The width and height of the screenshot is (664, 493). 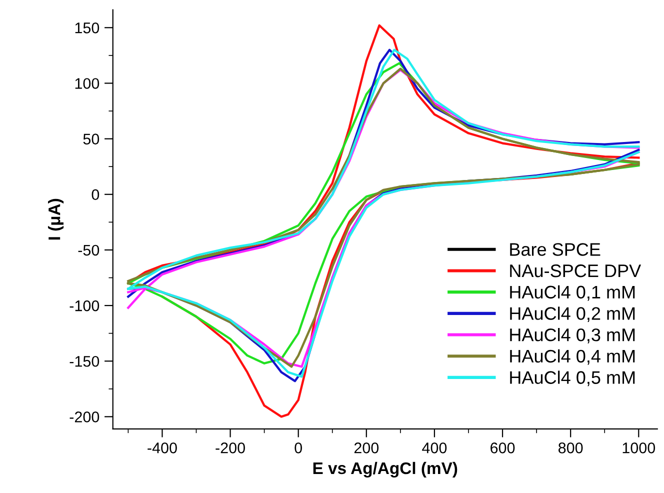 What do you see at coordinates (570, 448) in the screenshot?
I see `x-tick-label: 800` at bounding box center [570, 448].